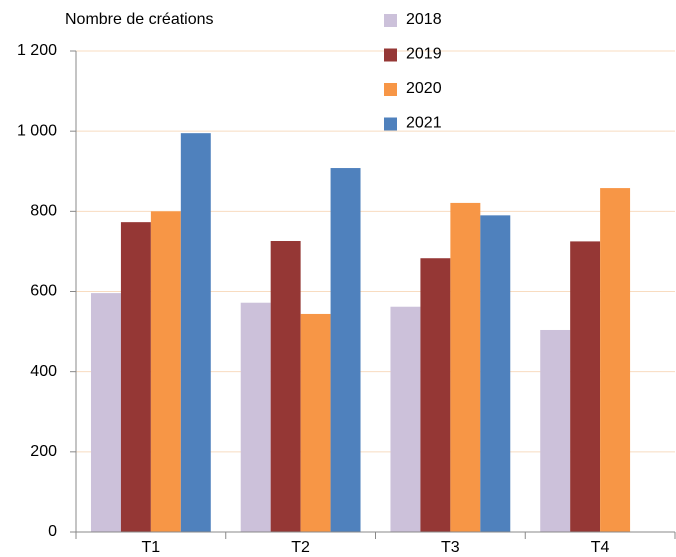 This screenshot has height=557, width=676. Describe the element at coordinates (600, 547) in the screenshot. I see `x-tick-label: T4` at that location.